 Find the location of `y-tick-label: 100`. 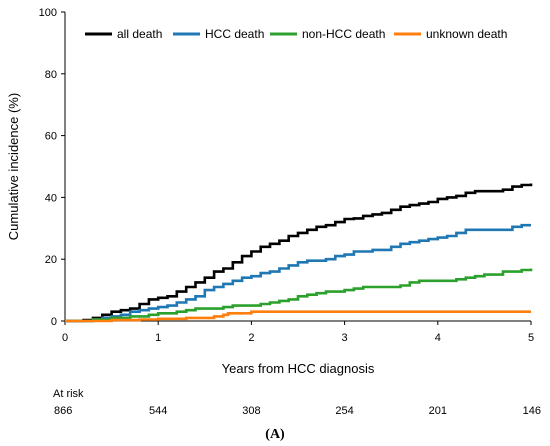

y-tick-label: 100 is located at coordinates (48, 13).